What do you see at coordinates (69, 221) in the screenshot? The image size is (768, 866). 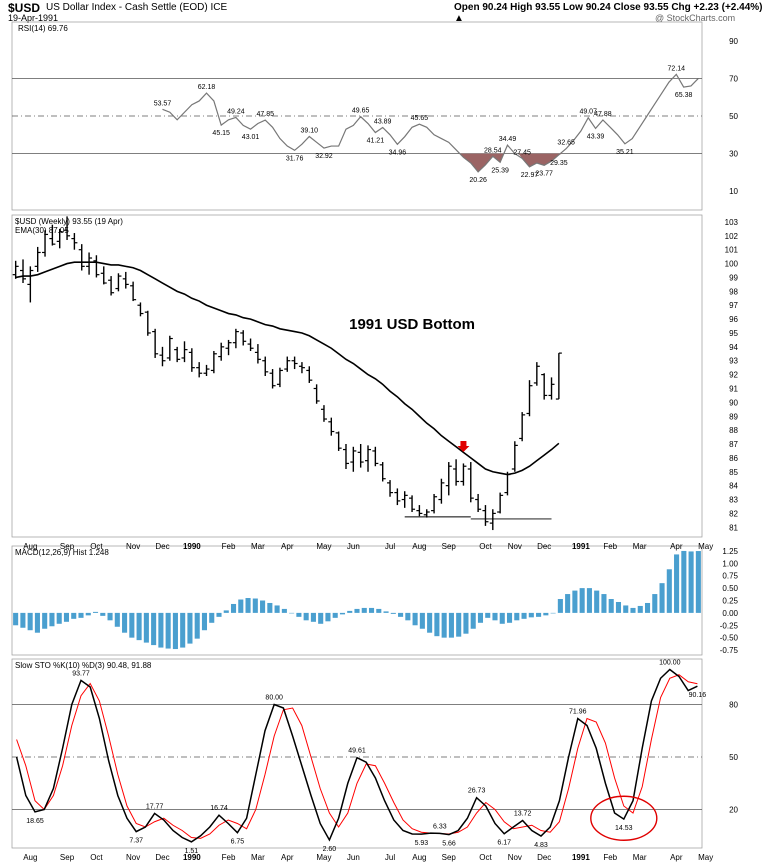 I see `price-title: $USD (Weekly) 93.55 (19 Apr)` at bounding box center [69, 221].